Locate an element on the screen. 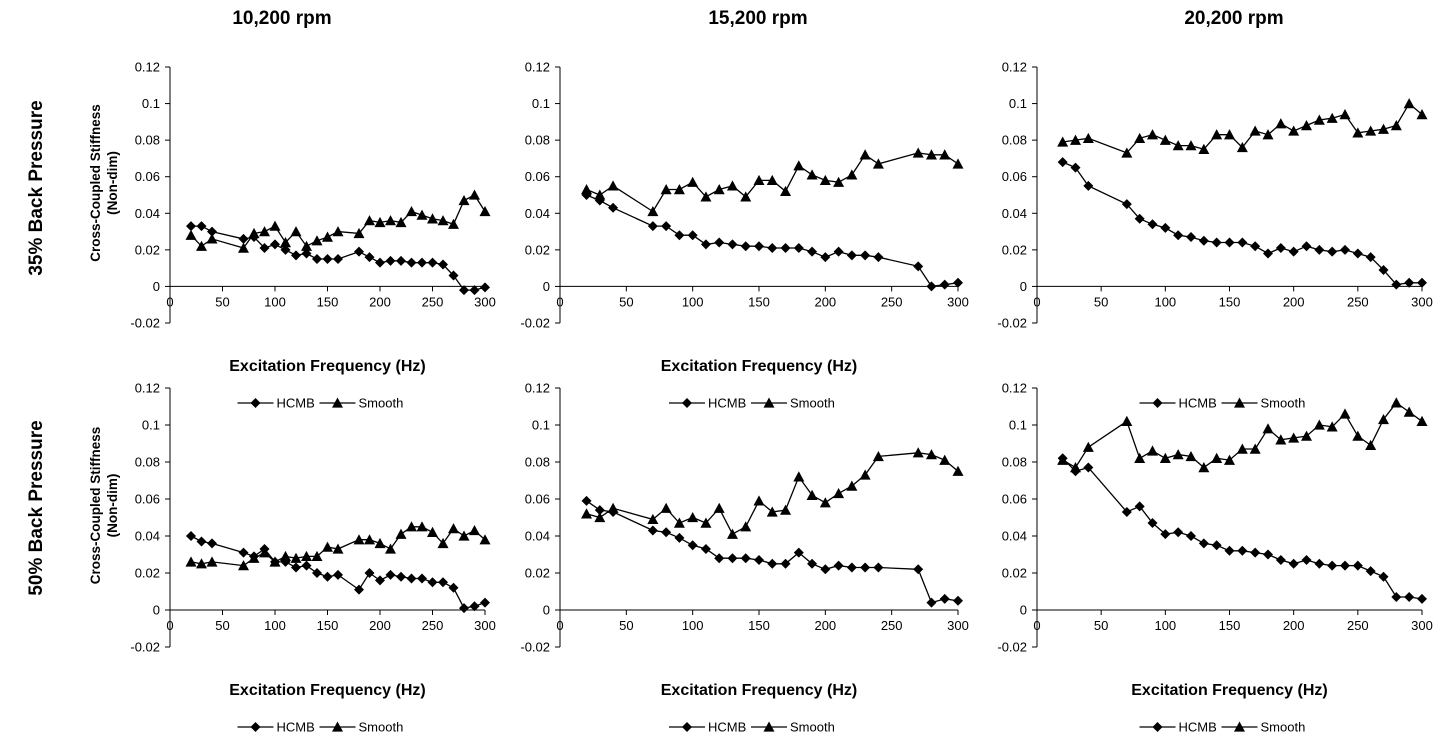 This screenshot has width=1450, height=740. x-tick-label: 0 is located at coordinates (559, 301).